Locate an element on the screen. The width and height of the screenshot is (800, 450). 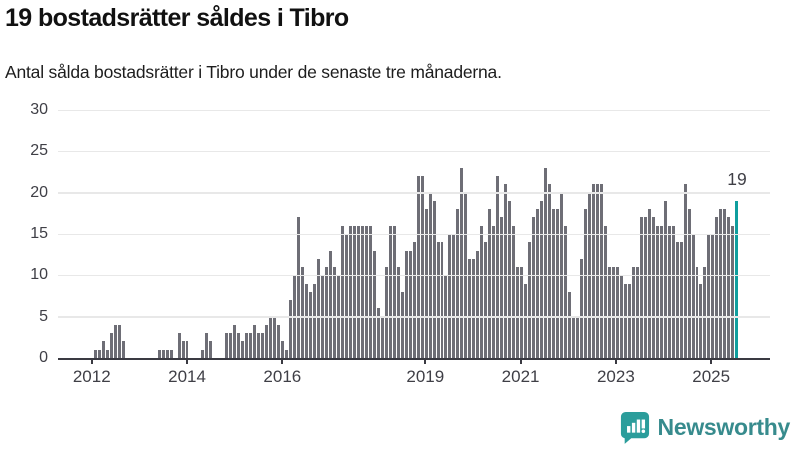
y-axis-labels: 0 5 10 15 20 25 30 is located at coordinates (24, 233).